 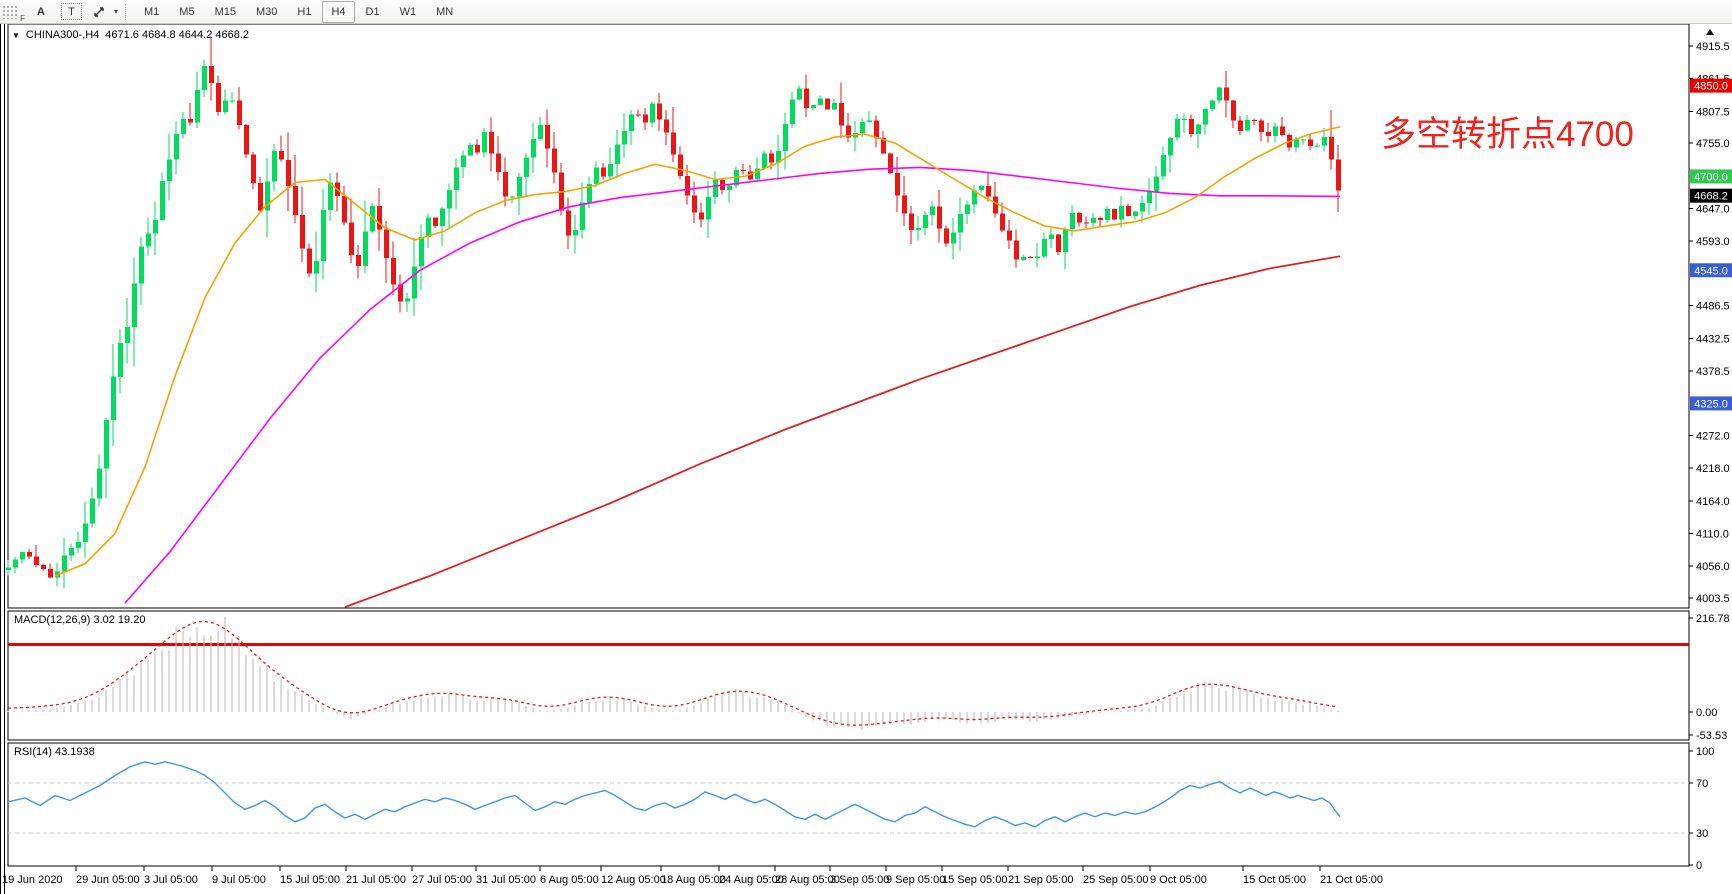 I want to click on date-tick-label: 27 Jul 05:00, so click(x=442, y=880).